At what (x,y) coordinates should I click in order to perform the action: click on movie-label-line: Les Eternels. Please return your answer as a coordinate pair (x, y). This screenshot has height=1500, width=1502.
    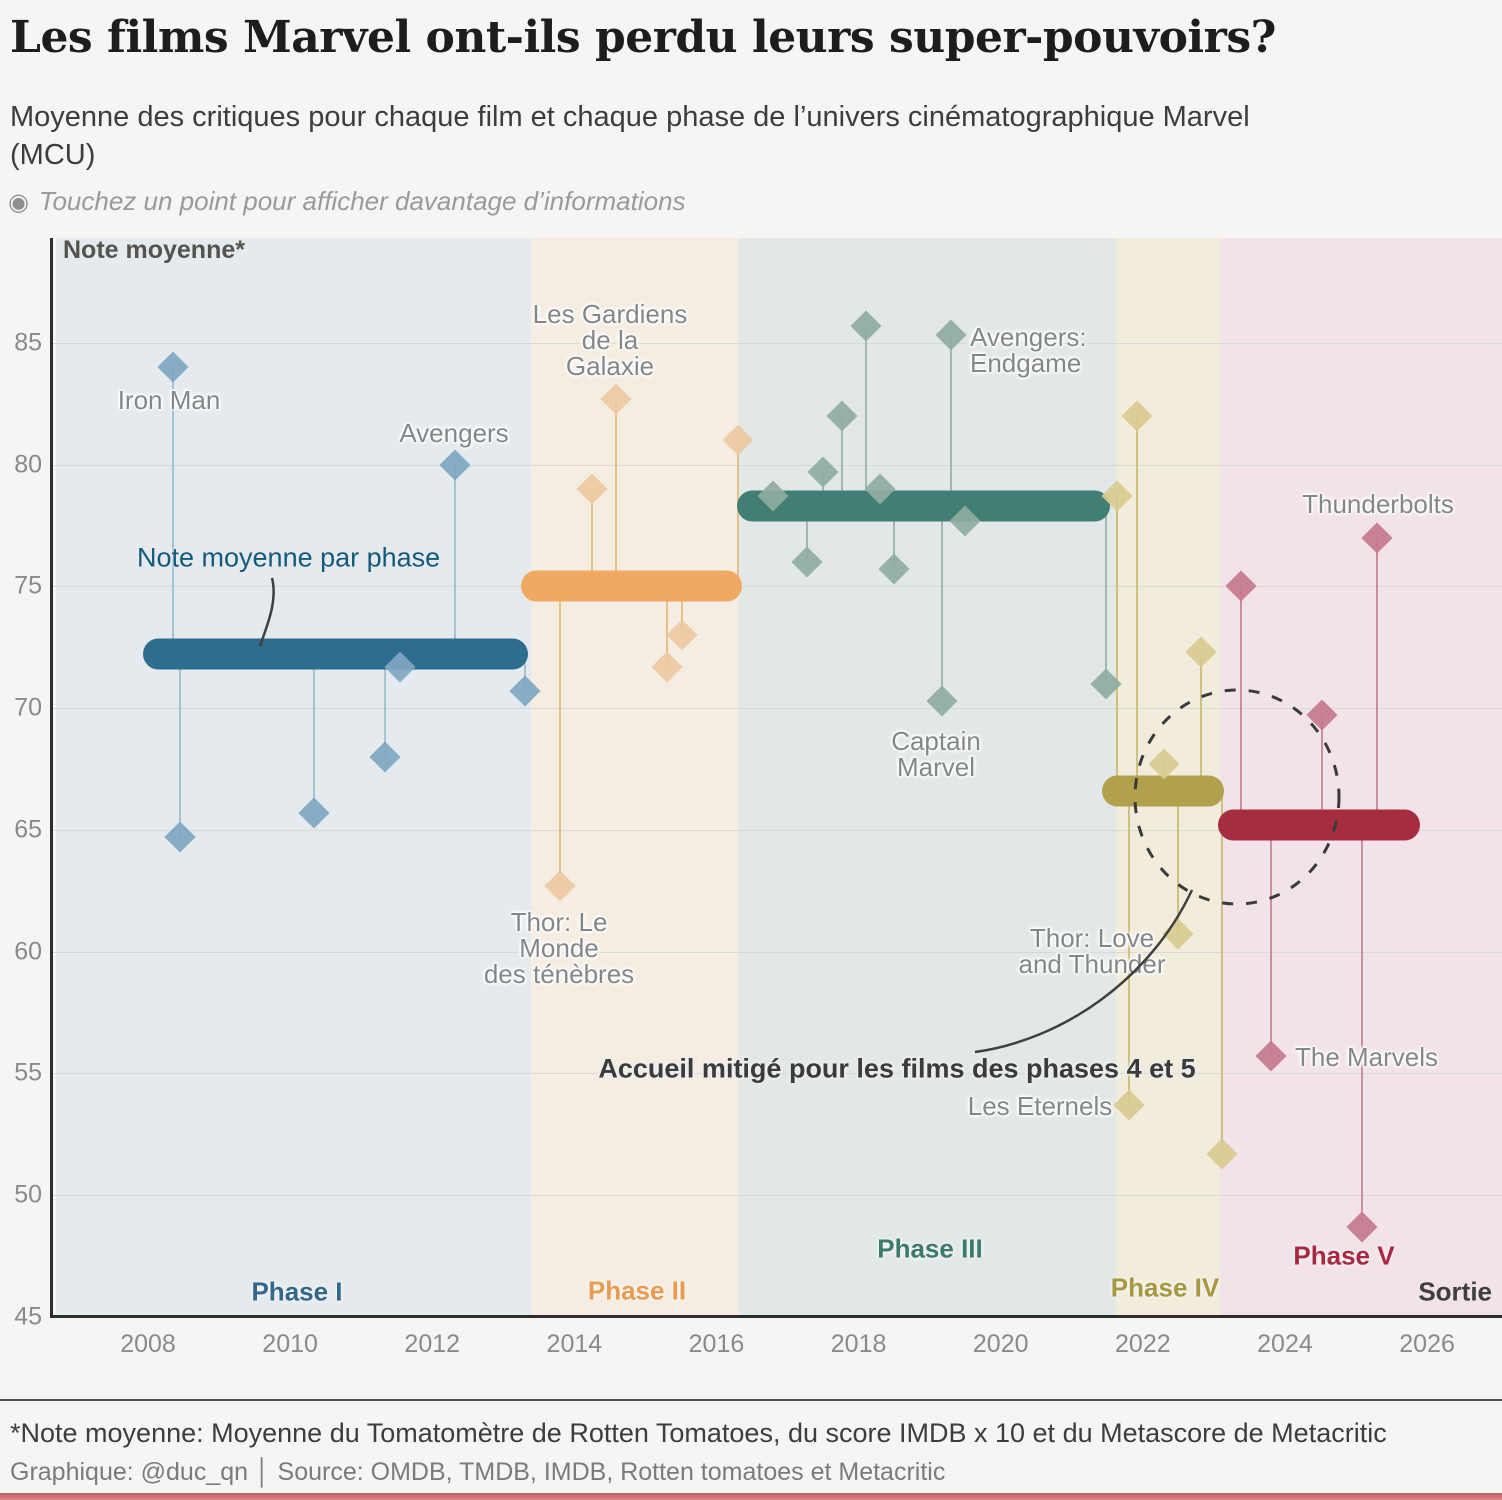
    Looking at the image, I should click on (1040, 1106).